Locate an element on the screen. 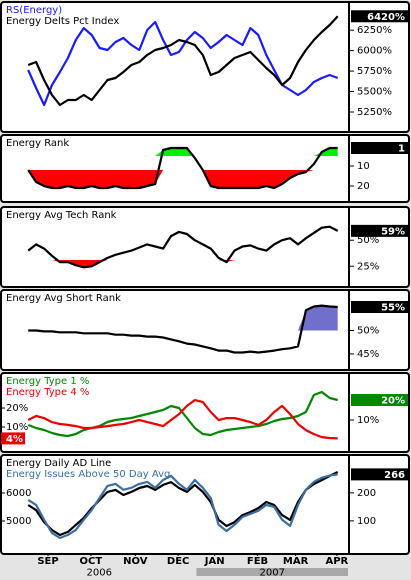 The image size is (411, 580). x-tick-label: FEB is located at coordinates (257, 561).